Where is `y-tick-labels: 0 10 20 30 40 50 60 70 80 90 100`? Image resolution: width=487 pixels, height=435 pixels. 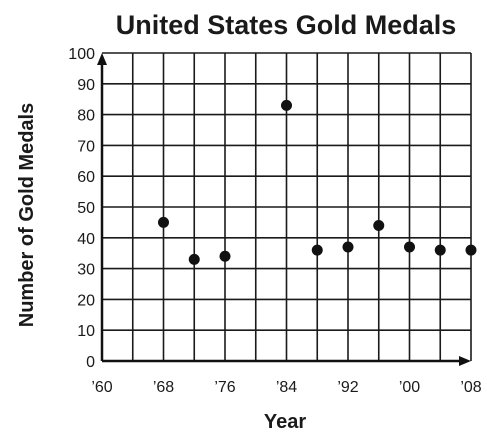
y-tick-labels: 0 10 20 30 40 50 60 70 80 90 100 is located at coordinates (81, 208).